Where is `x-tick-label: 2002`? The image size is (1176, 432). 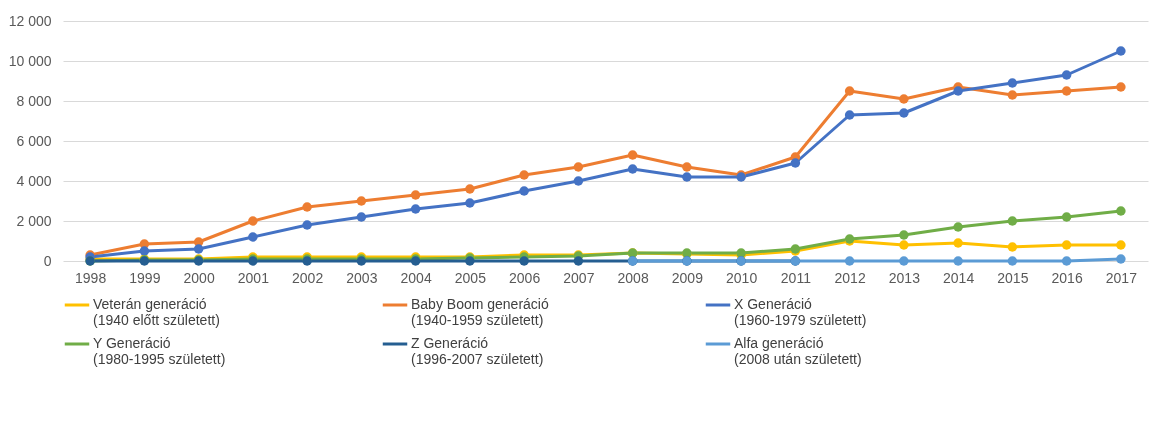 x-tick-label: 2002 is located at coordinates (308, 277).